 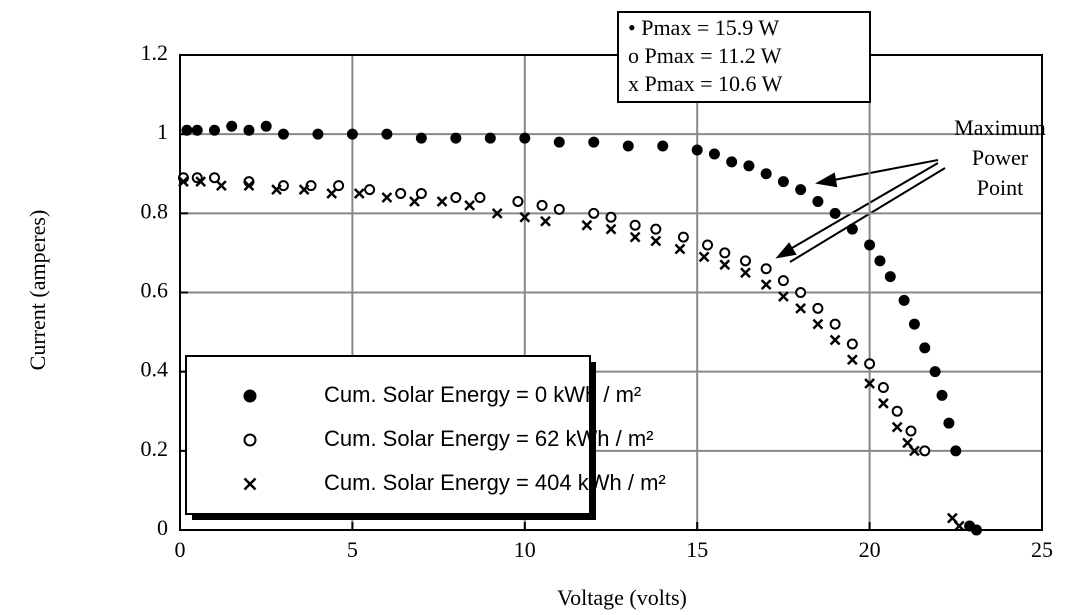 I want to click on y-axis-label: Current (amperes), so click(x=37, y=290).